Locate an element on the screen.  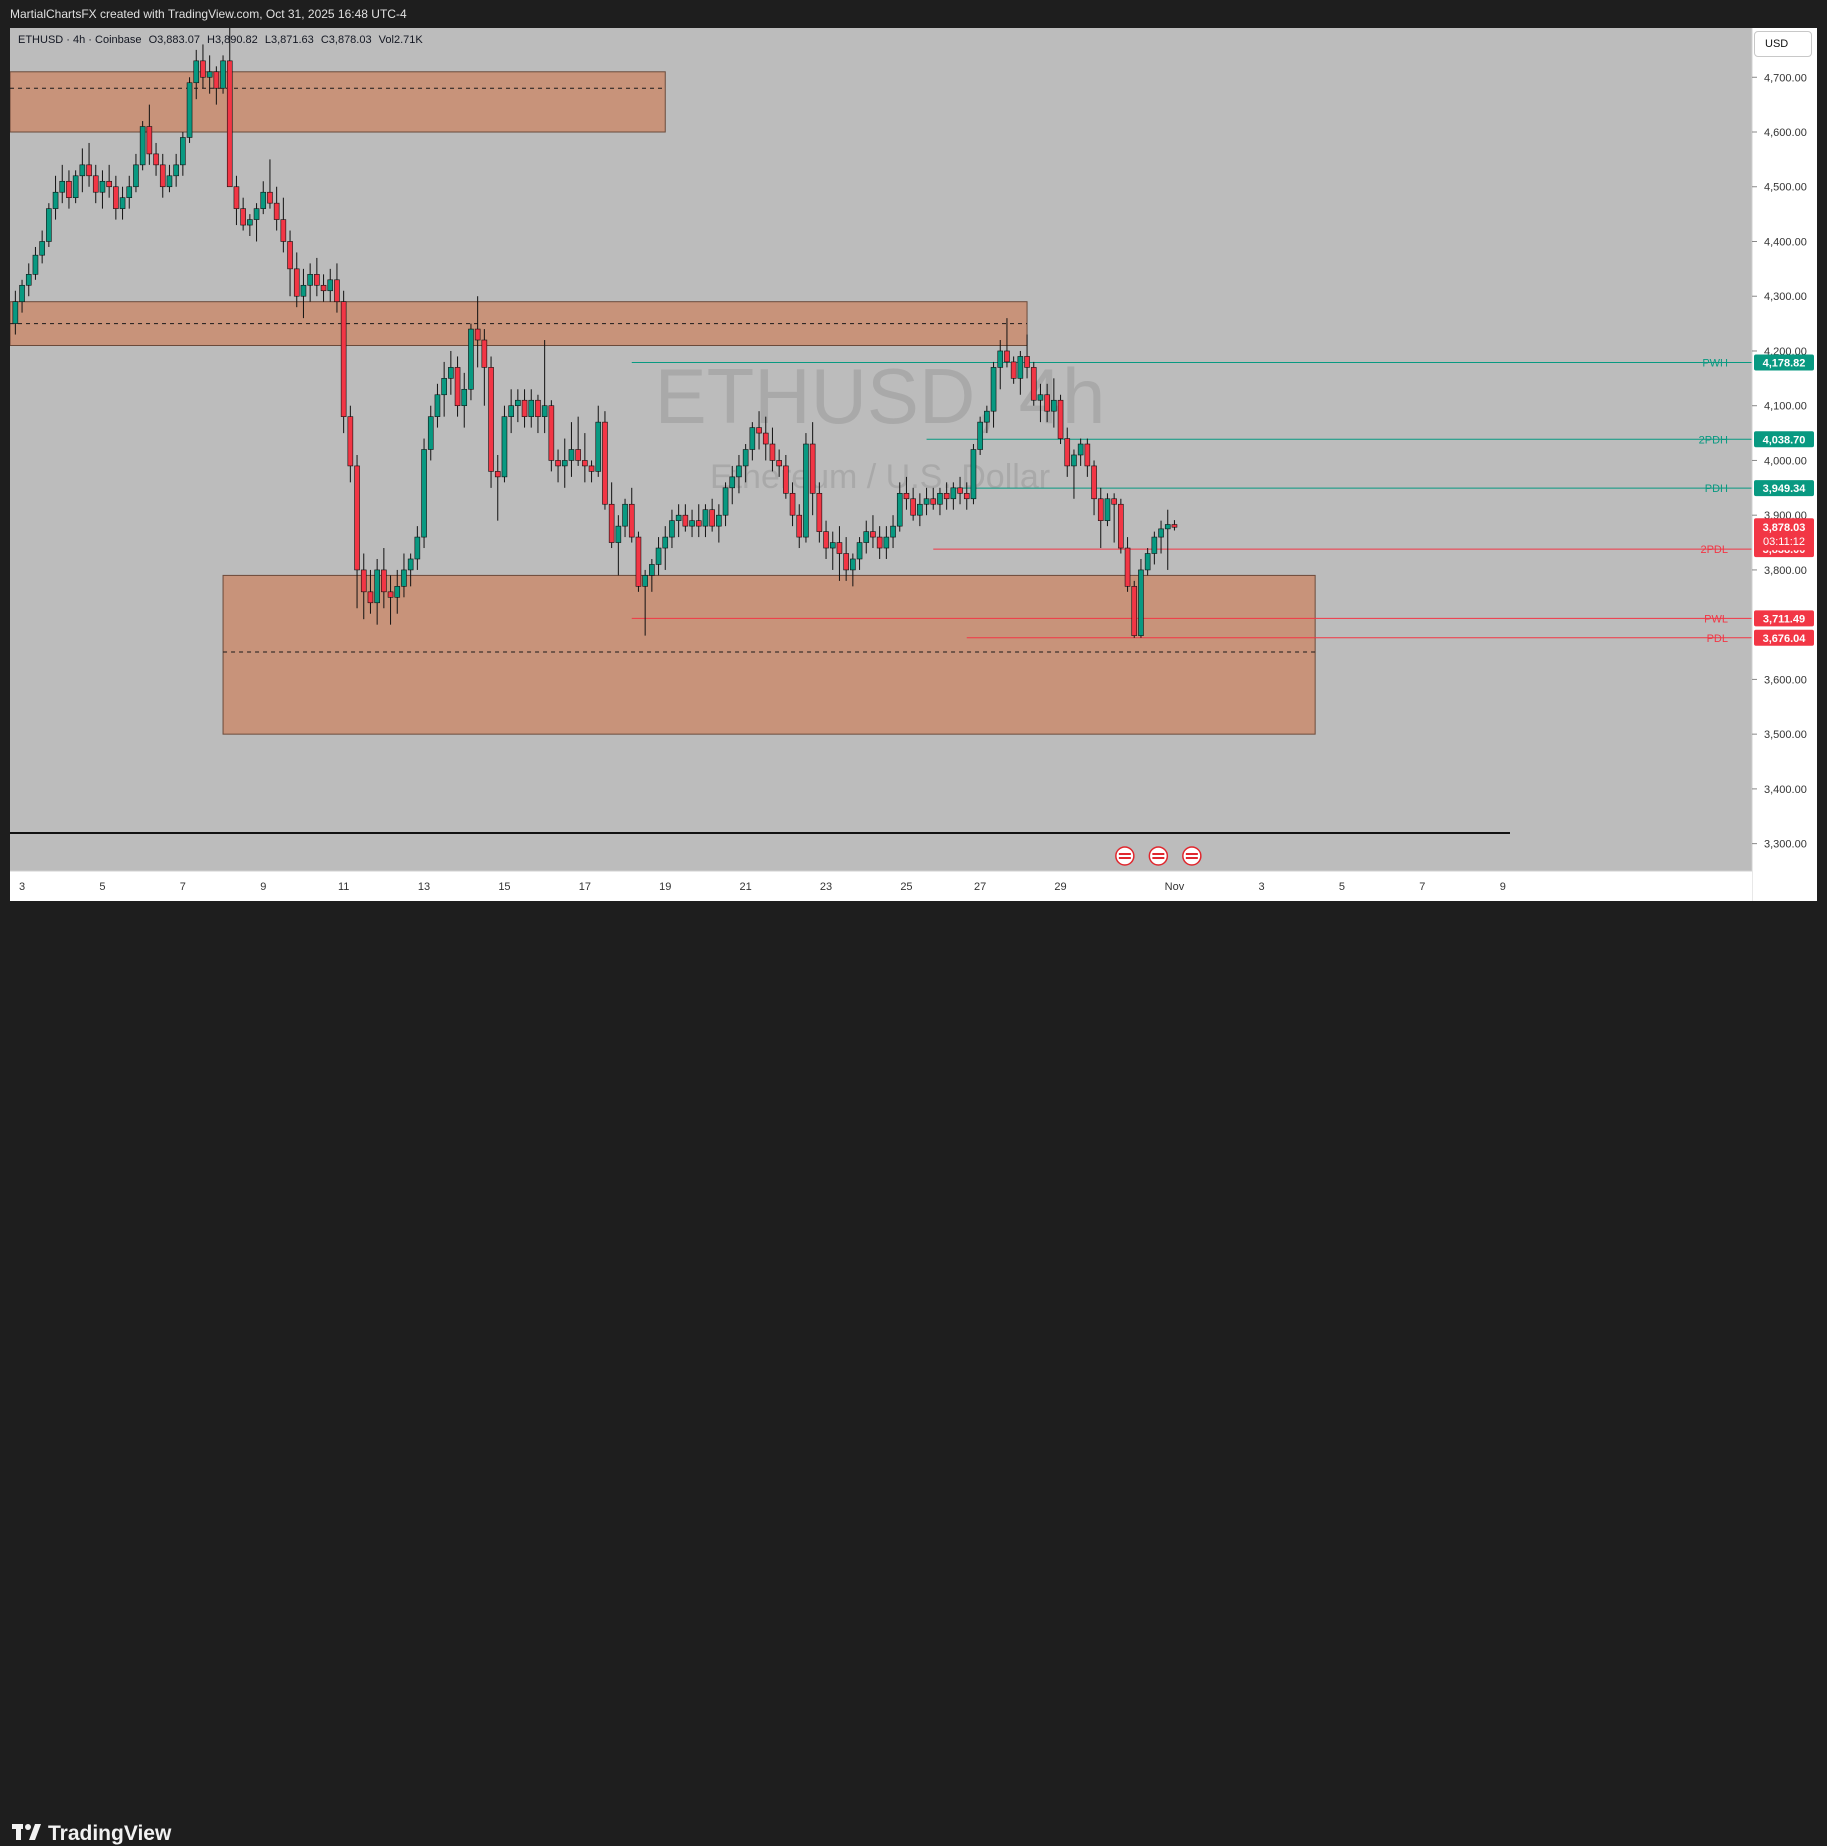
price-tick-label: 4,500.00 is located at coordinates (1785, 188).